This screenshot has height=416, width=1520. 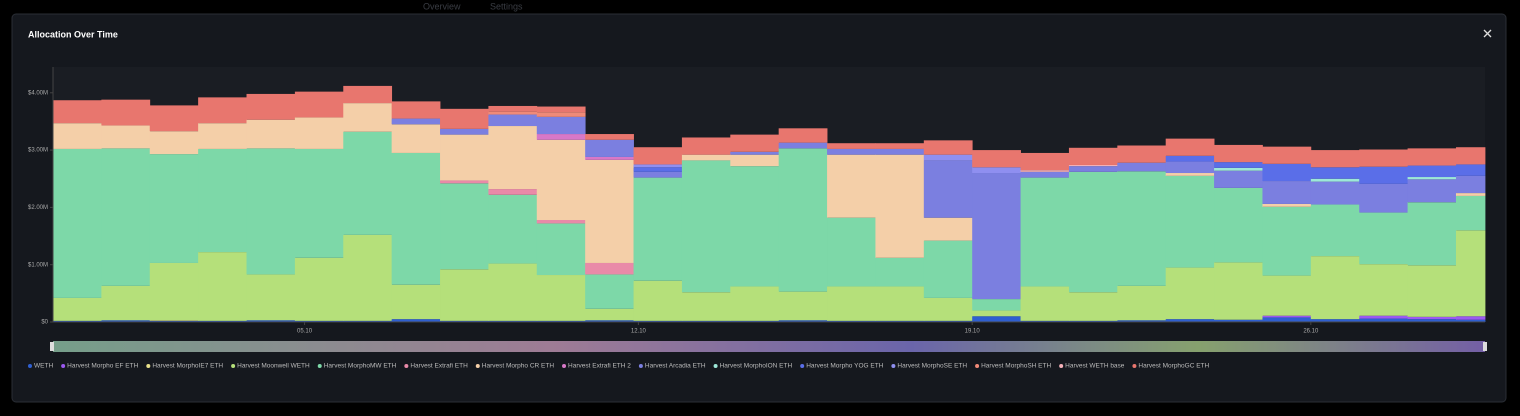 What do you see at coordinates (518, 366) in the screenshot?
I see `legend-label: Harvest Morpho CR ETH` at bounding box center [518, 366].